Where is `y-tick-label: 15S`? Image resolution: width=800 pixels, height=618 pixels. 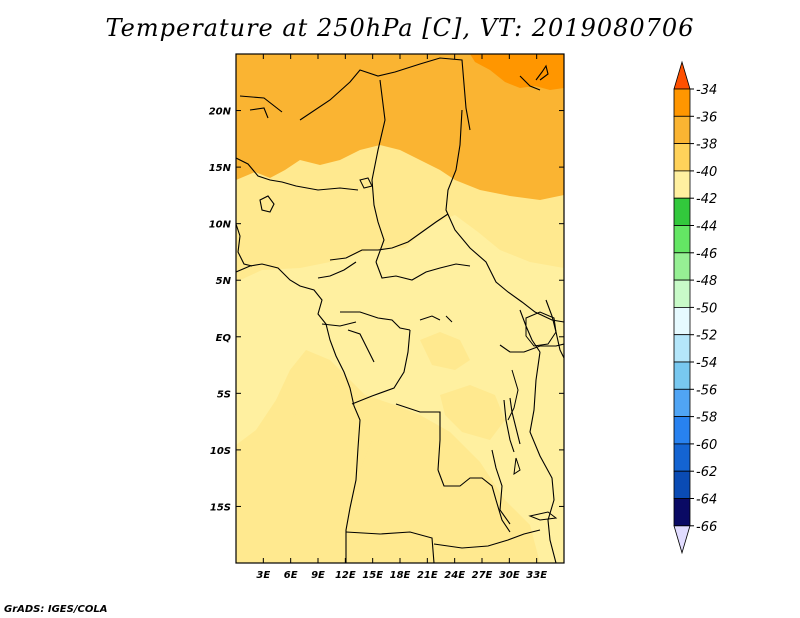
y-tick-label: 15S is located at coordinates (220, 507).